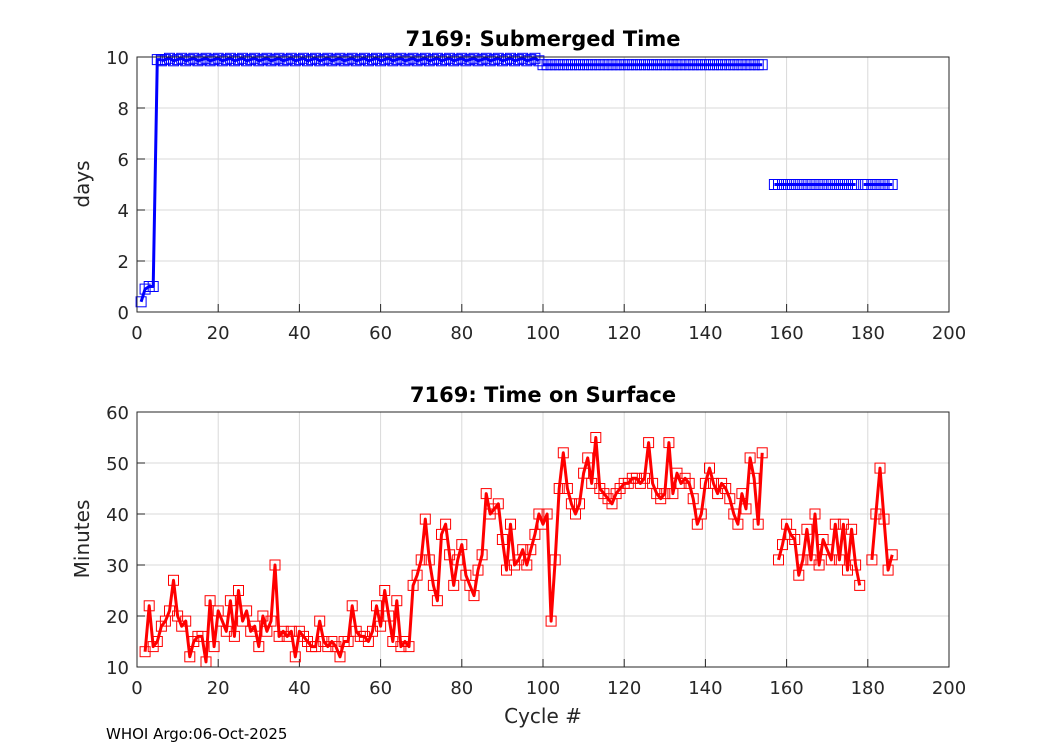 This screenshot has width=1050, height=750. Describe the element at coordinates (123, 313) in the screenshot. I see `submerged-time-ytick-label: 0` at that location.